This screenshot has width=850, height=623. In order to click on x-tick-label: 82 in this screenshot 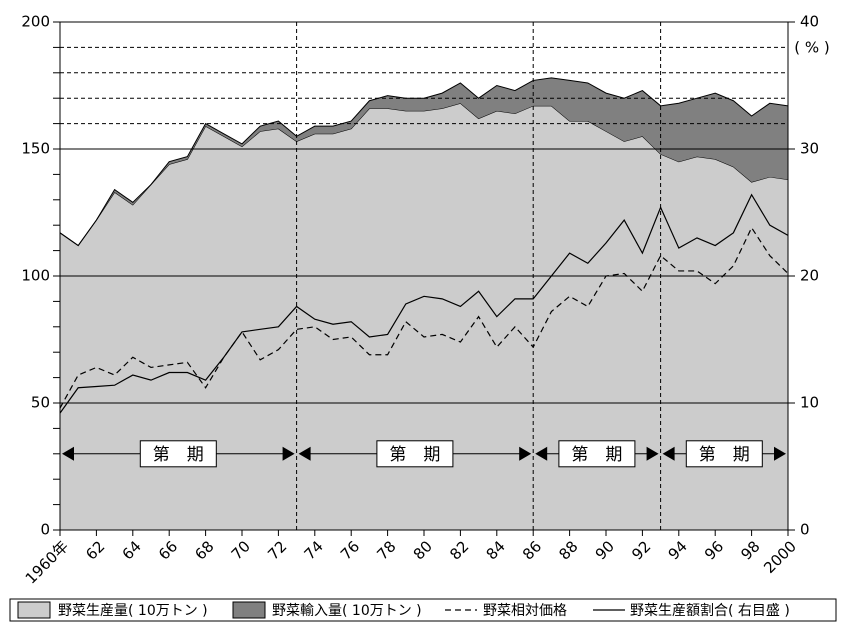, I will do `click(459, 550)`.